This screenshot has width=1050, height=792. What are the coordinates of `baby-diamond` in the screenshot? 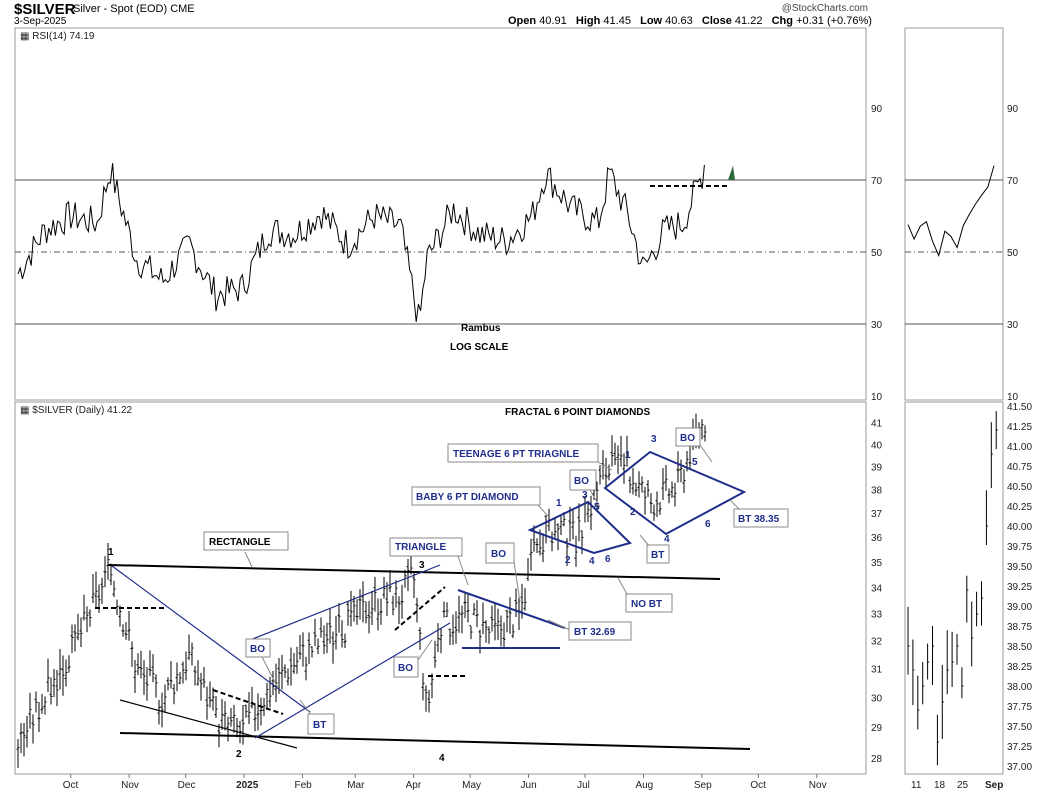 It's located at (579, 527).